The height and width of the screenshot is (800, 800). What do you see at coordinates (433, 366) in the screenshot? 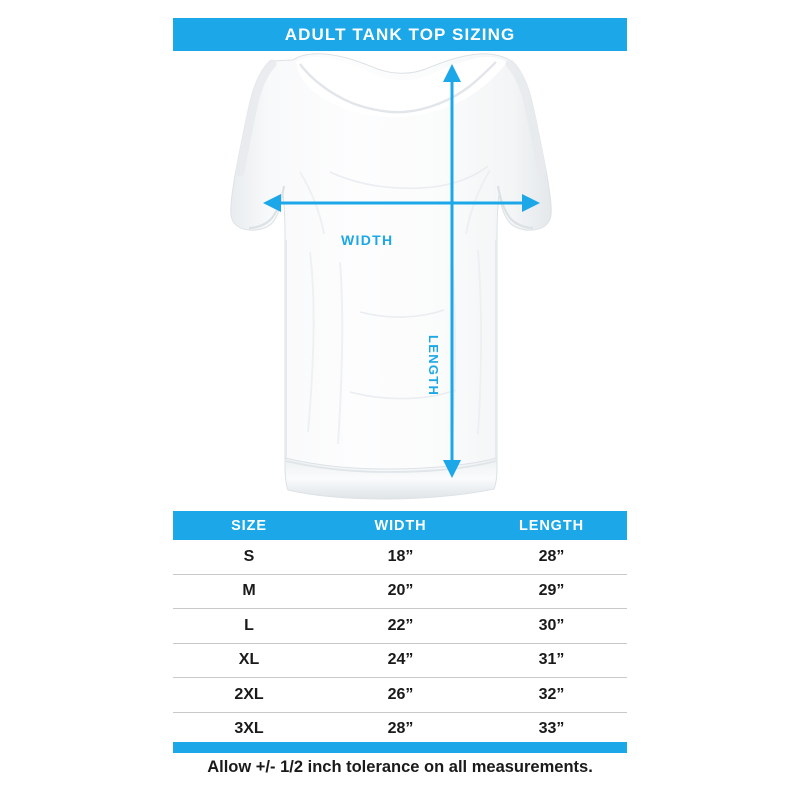
I see `length-measurement-label: LENGTH` at bounding box center [433, 366].